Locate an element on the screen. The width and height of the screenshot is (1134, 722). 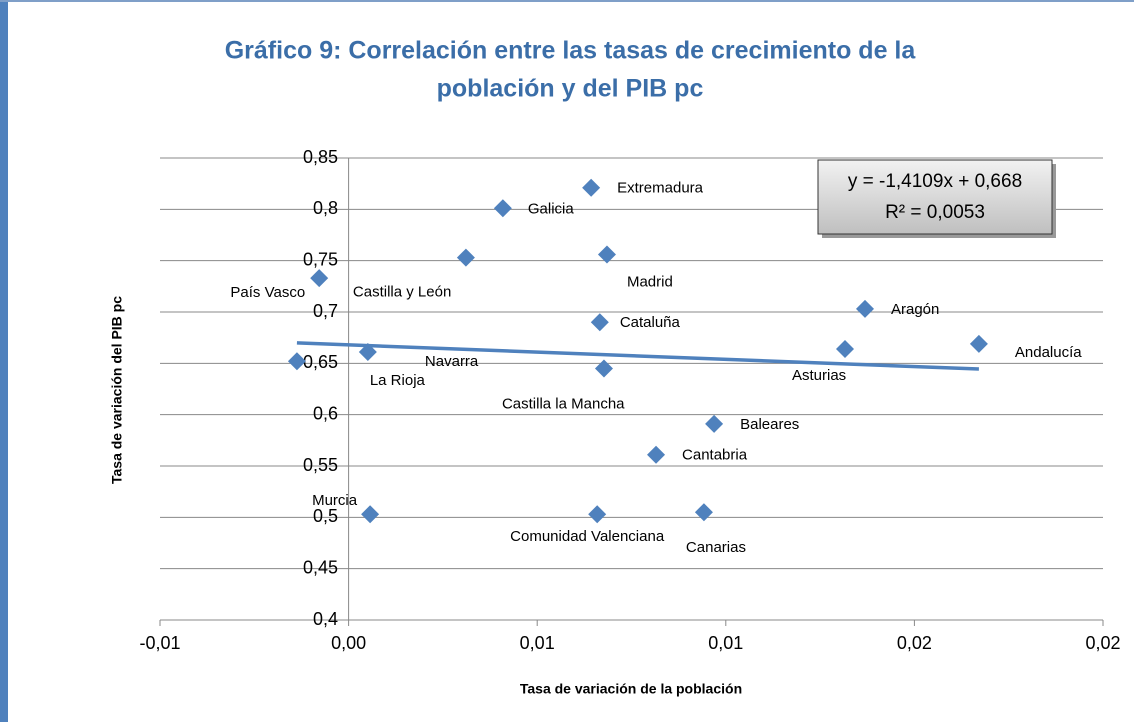
point-label: País Vasco is located at coordinates (267, 292).